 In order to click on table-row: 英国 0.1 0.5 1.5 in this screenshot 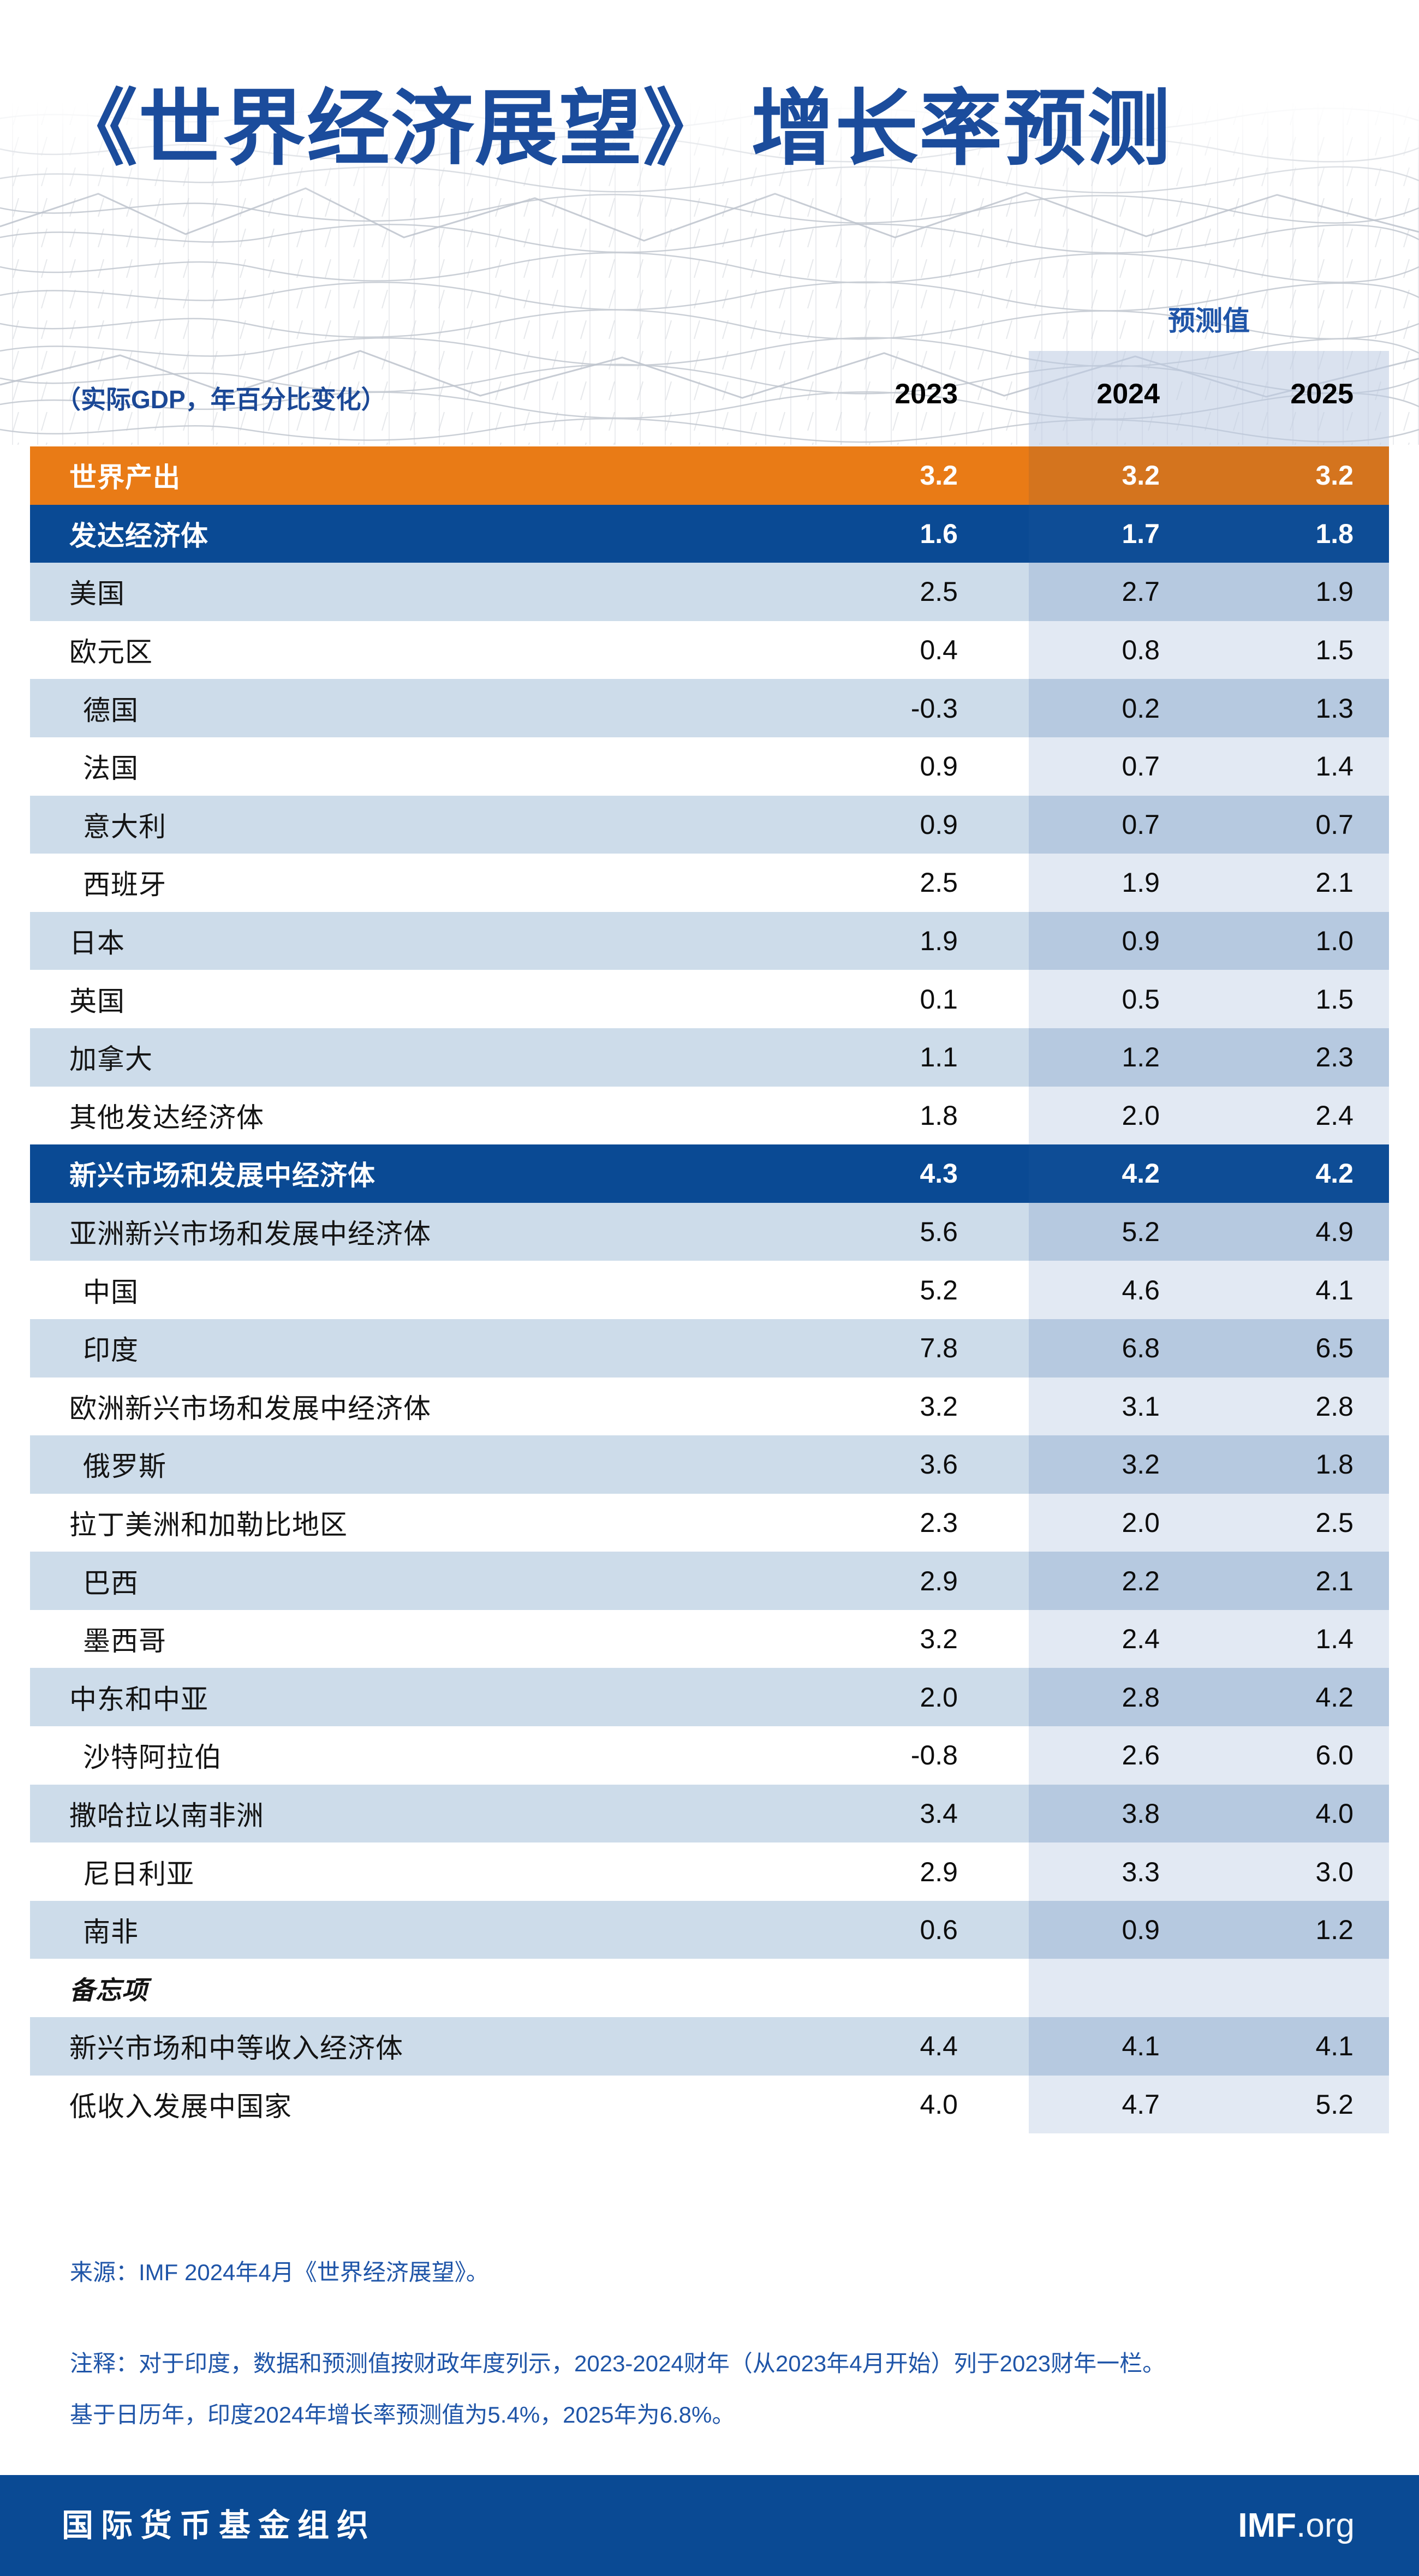, I will do `click(709, 999)`.